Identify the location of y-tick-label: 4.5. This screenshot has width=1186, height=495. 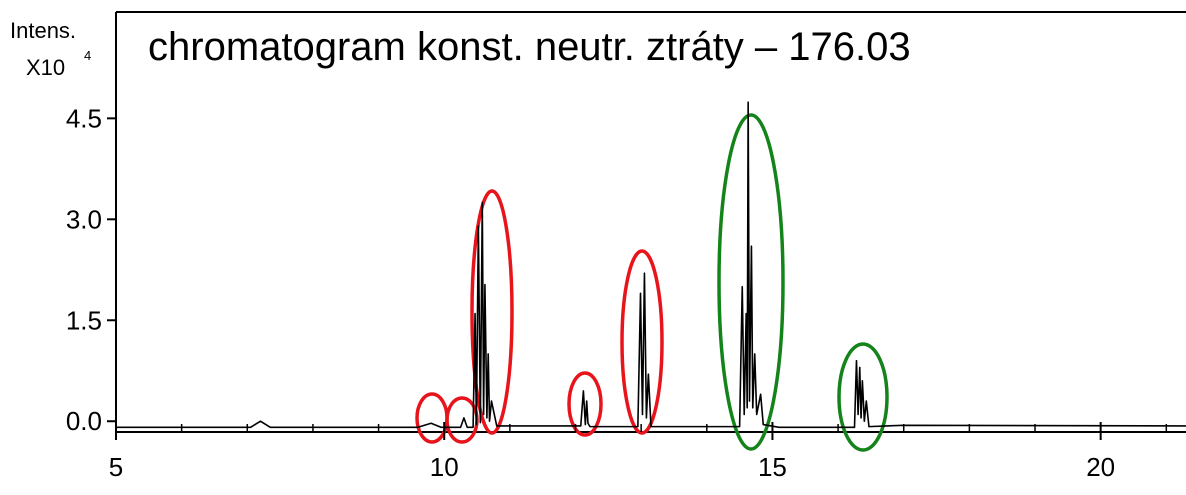
(84, 118).